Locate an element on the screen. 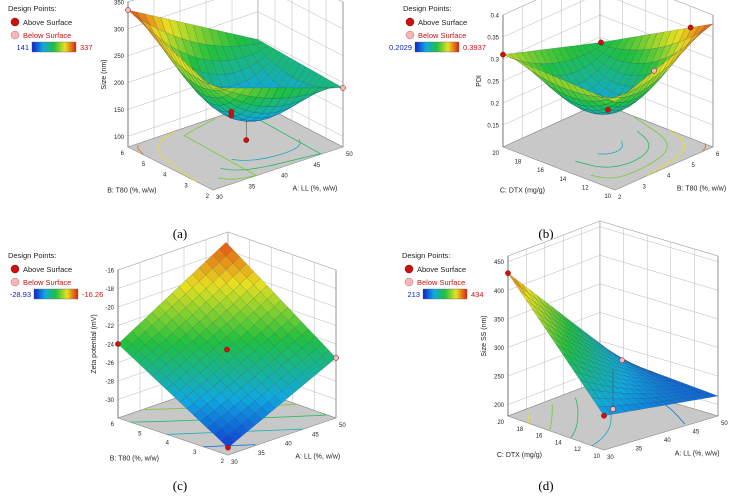 Image resolution: width=735 pixels, height=504 pixels. color-max-label: 434 is located at coordinates (477, 294).